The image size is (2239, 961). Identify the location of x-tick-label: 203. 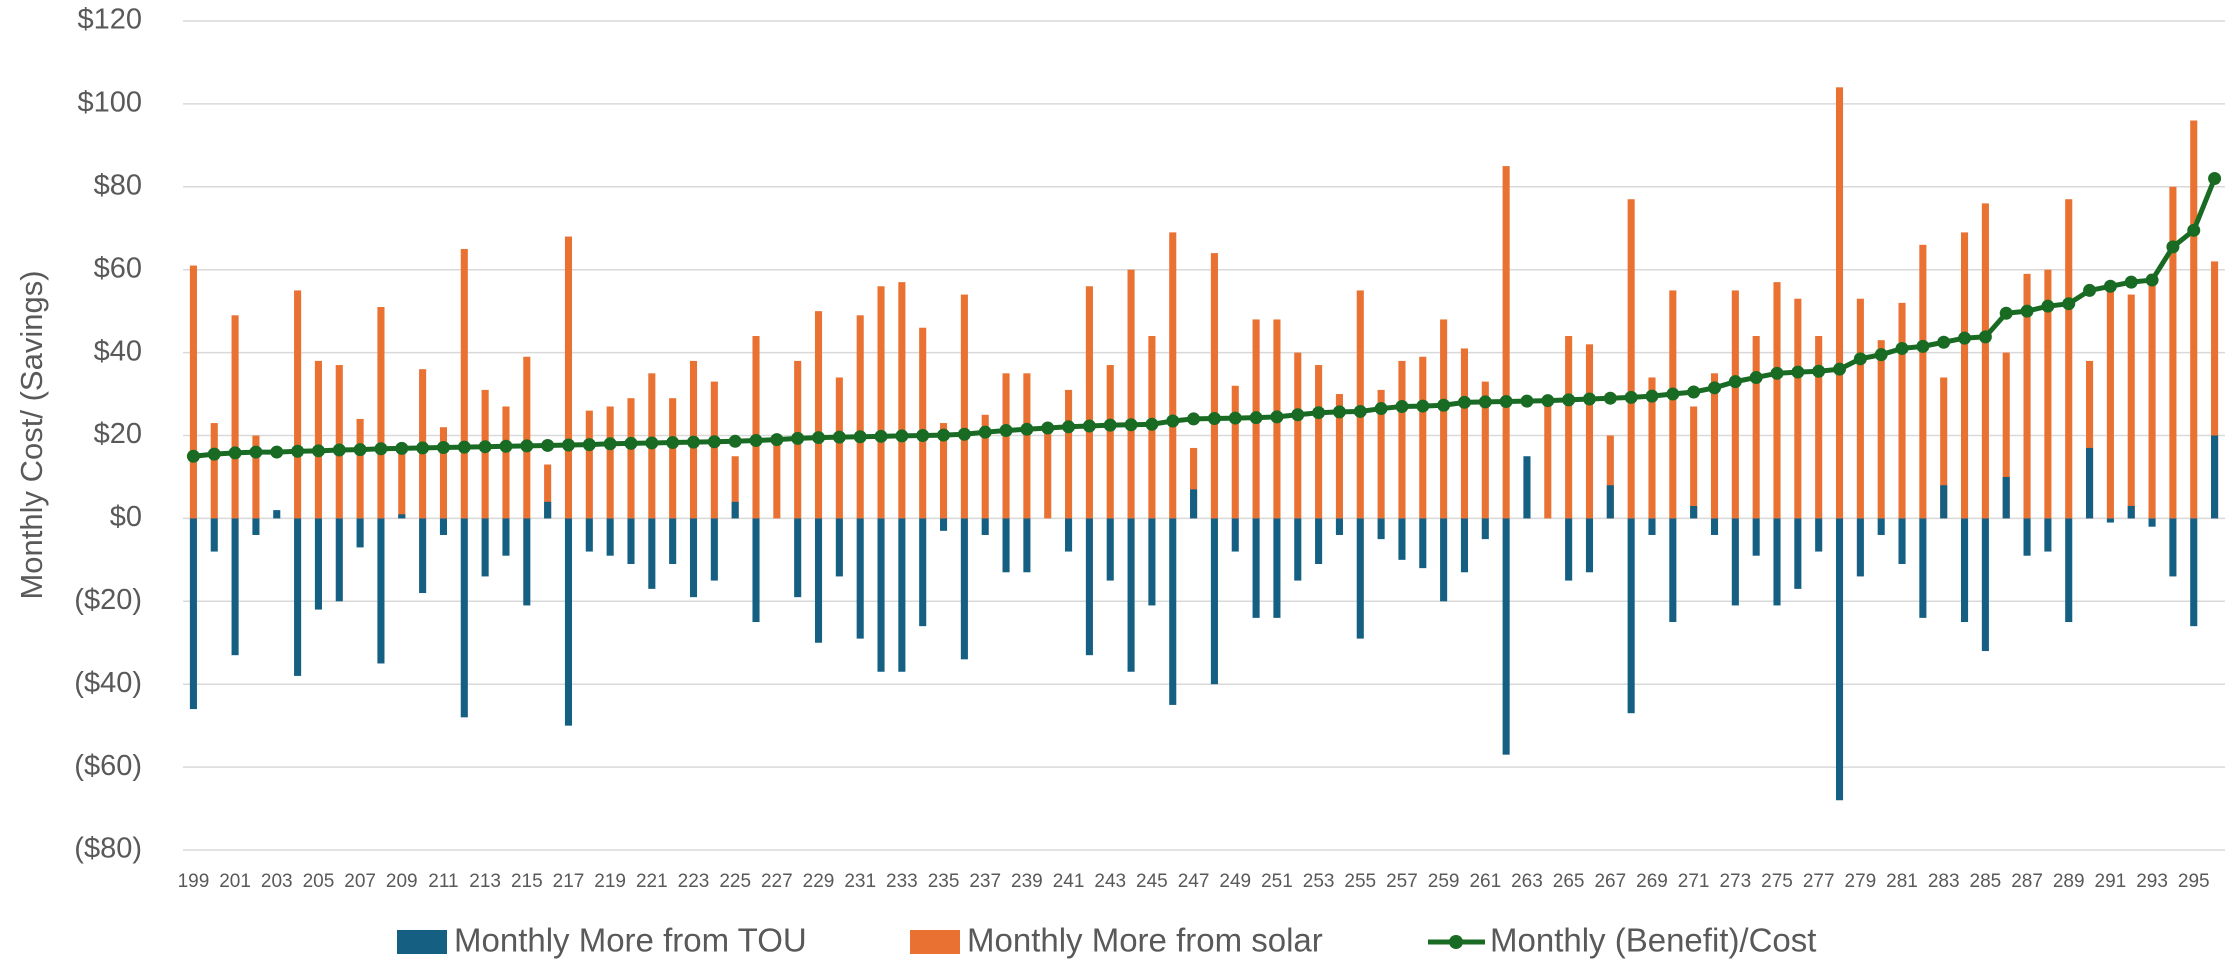
(277, 881).